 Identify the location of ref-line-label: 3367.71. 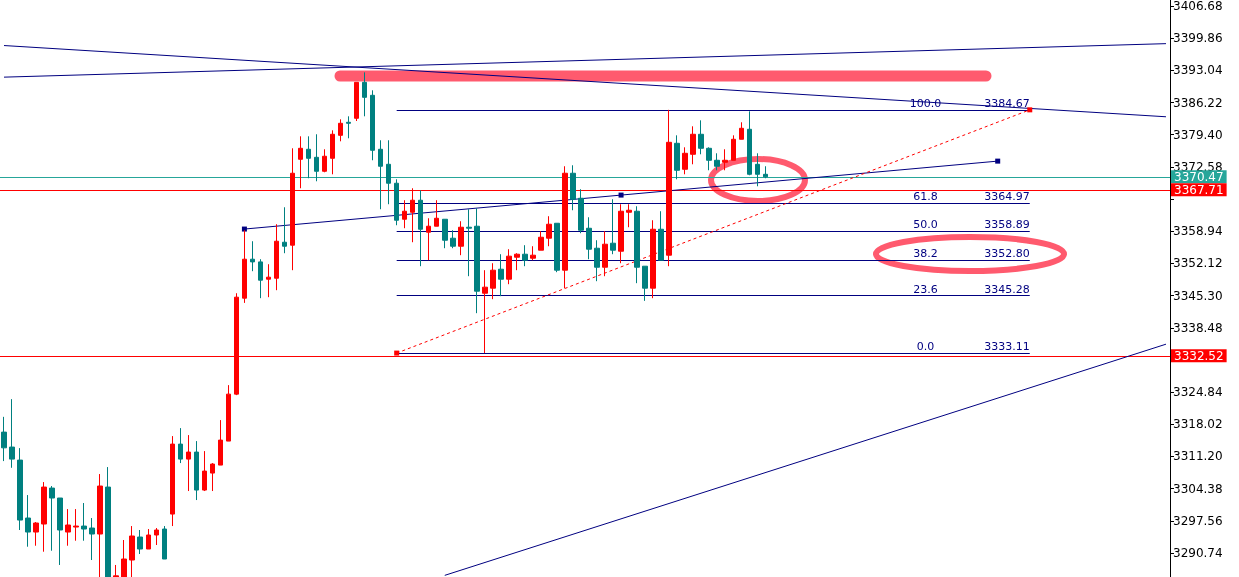
(1199, 189).